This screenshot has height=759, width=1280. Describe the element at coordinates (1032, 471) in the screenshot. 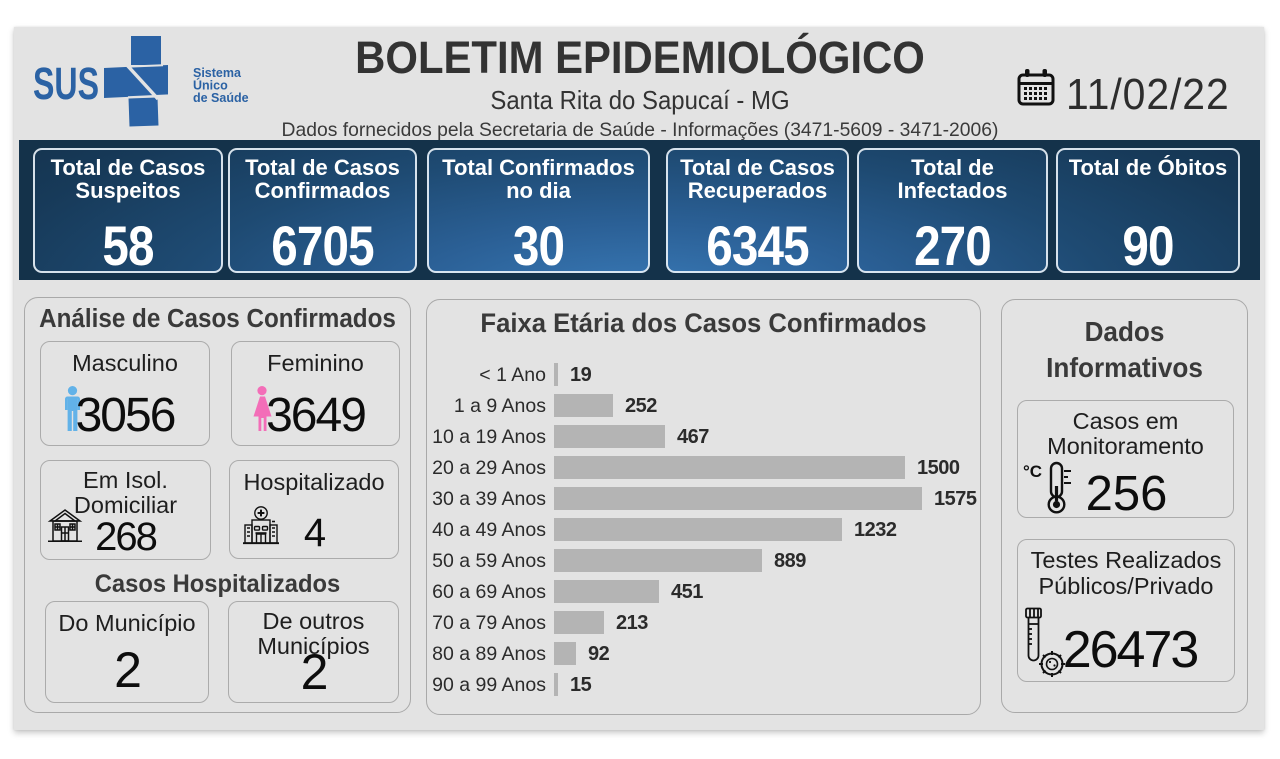

I see `svg-text: °C` at that location.